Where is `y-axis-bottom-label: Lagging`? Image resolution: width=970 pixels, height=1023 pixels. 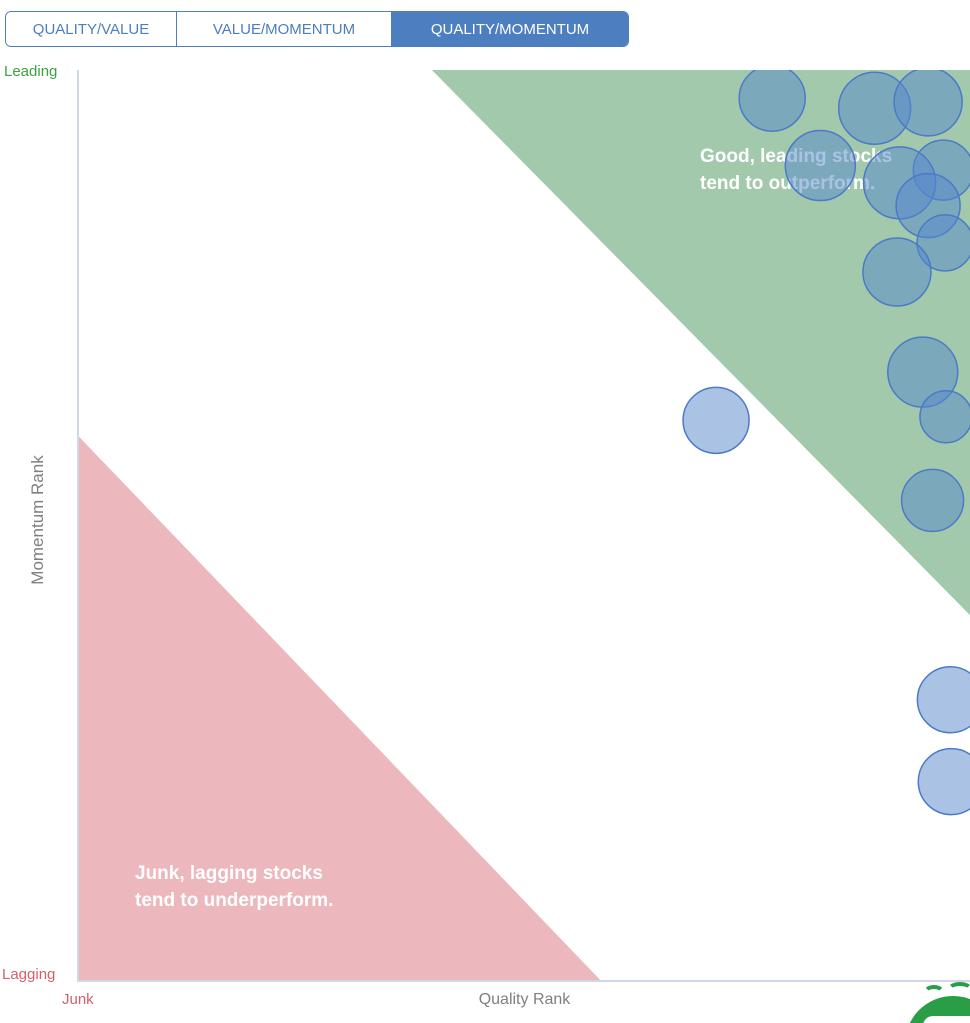 y-axis-bottom-label: Lagging is located at coordinates (29, 974).